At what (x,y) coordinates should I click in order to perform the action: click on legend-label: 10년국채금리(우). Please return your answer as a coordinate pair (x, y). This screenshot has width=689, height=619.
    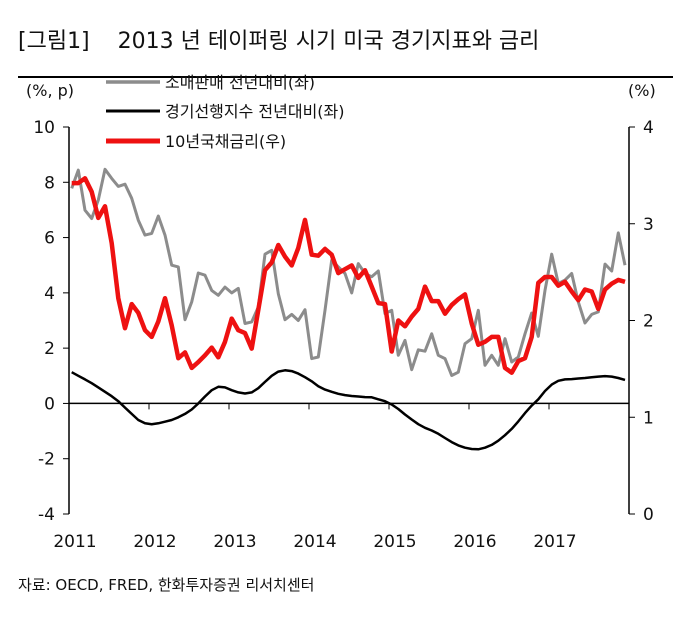
    Looking at the image, I should click on (225, 141).